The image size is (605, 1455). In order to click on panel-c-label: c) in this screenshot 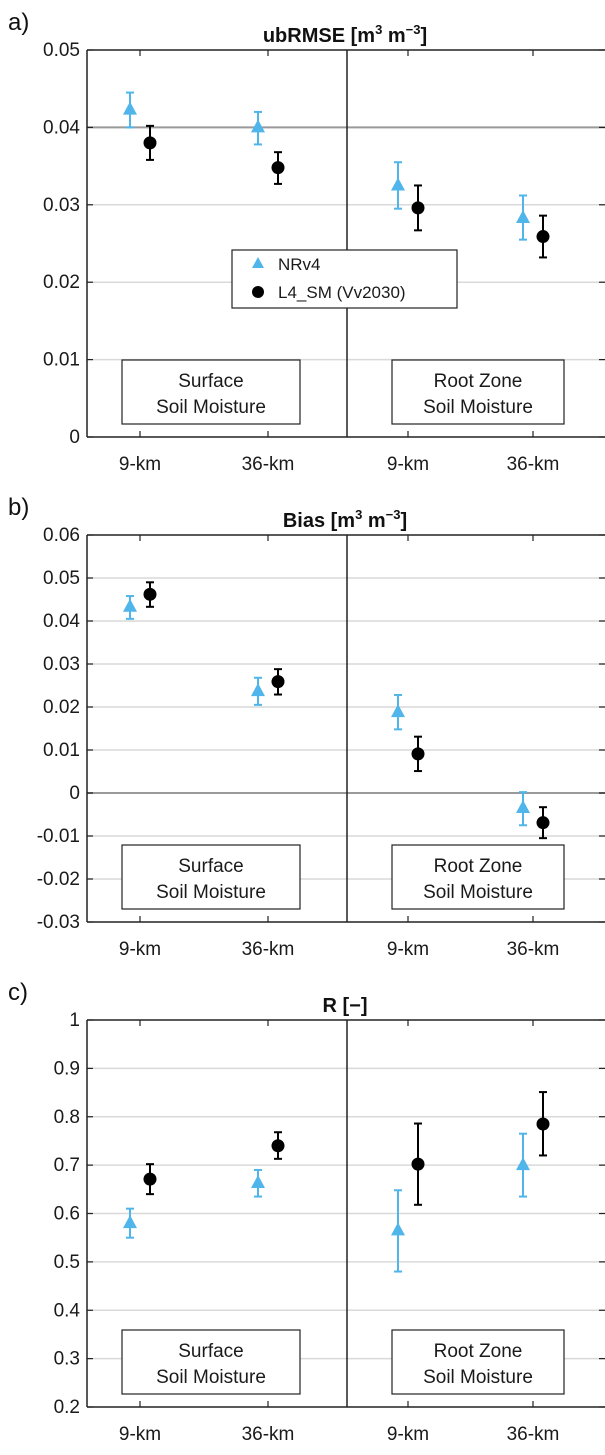, I will do `click(18, 992)`.